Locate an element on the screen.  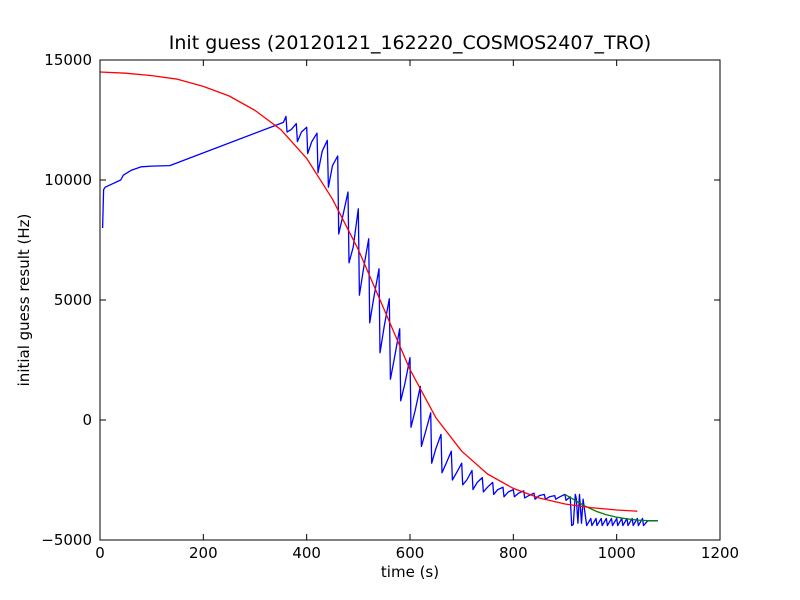
y-tick-label: 10000 is located at coordinates (68, 180).